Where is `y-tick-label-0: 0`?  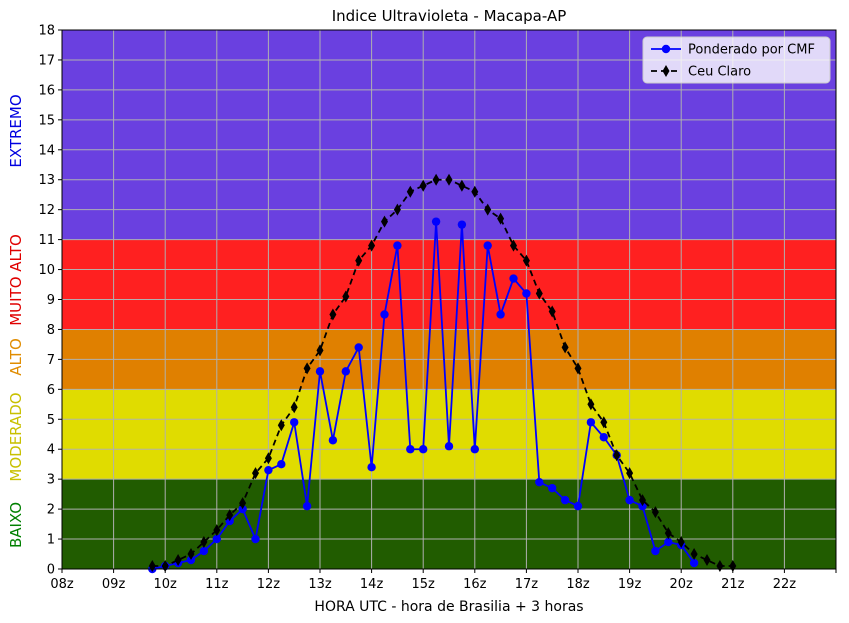
y-tick-label-0: 0 is located at coordinates (51, 570).